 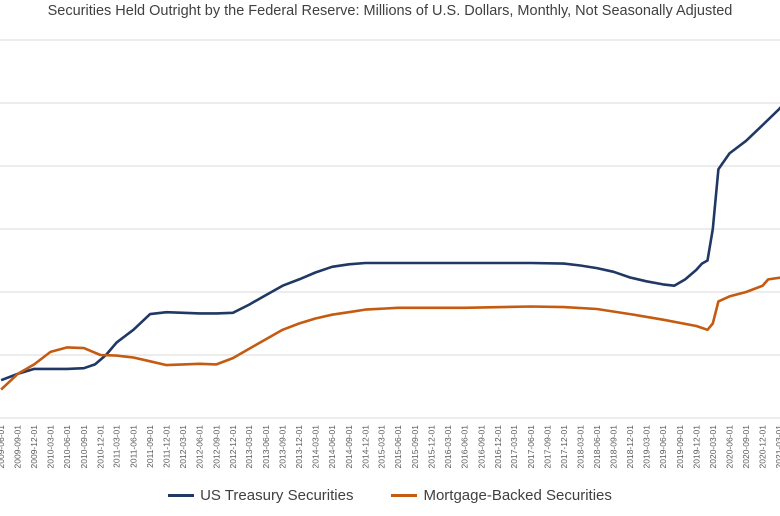 What do you see at coordinates (117, 446) in the screenshot?
I see `x-tick-label-7: 2011-03-01` at bounding box center [117, 446].